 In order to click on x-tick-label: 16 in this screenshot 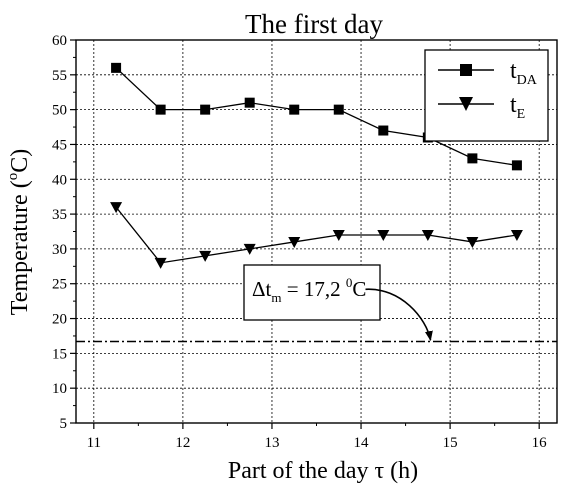, I will do `click(540, 443)`.